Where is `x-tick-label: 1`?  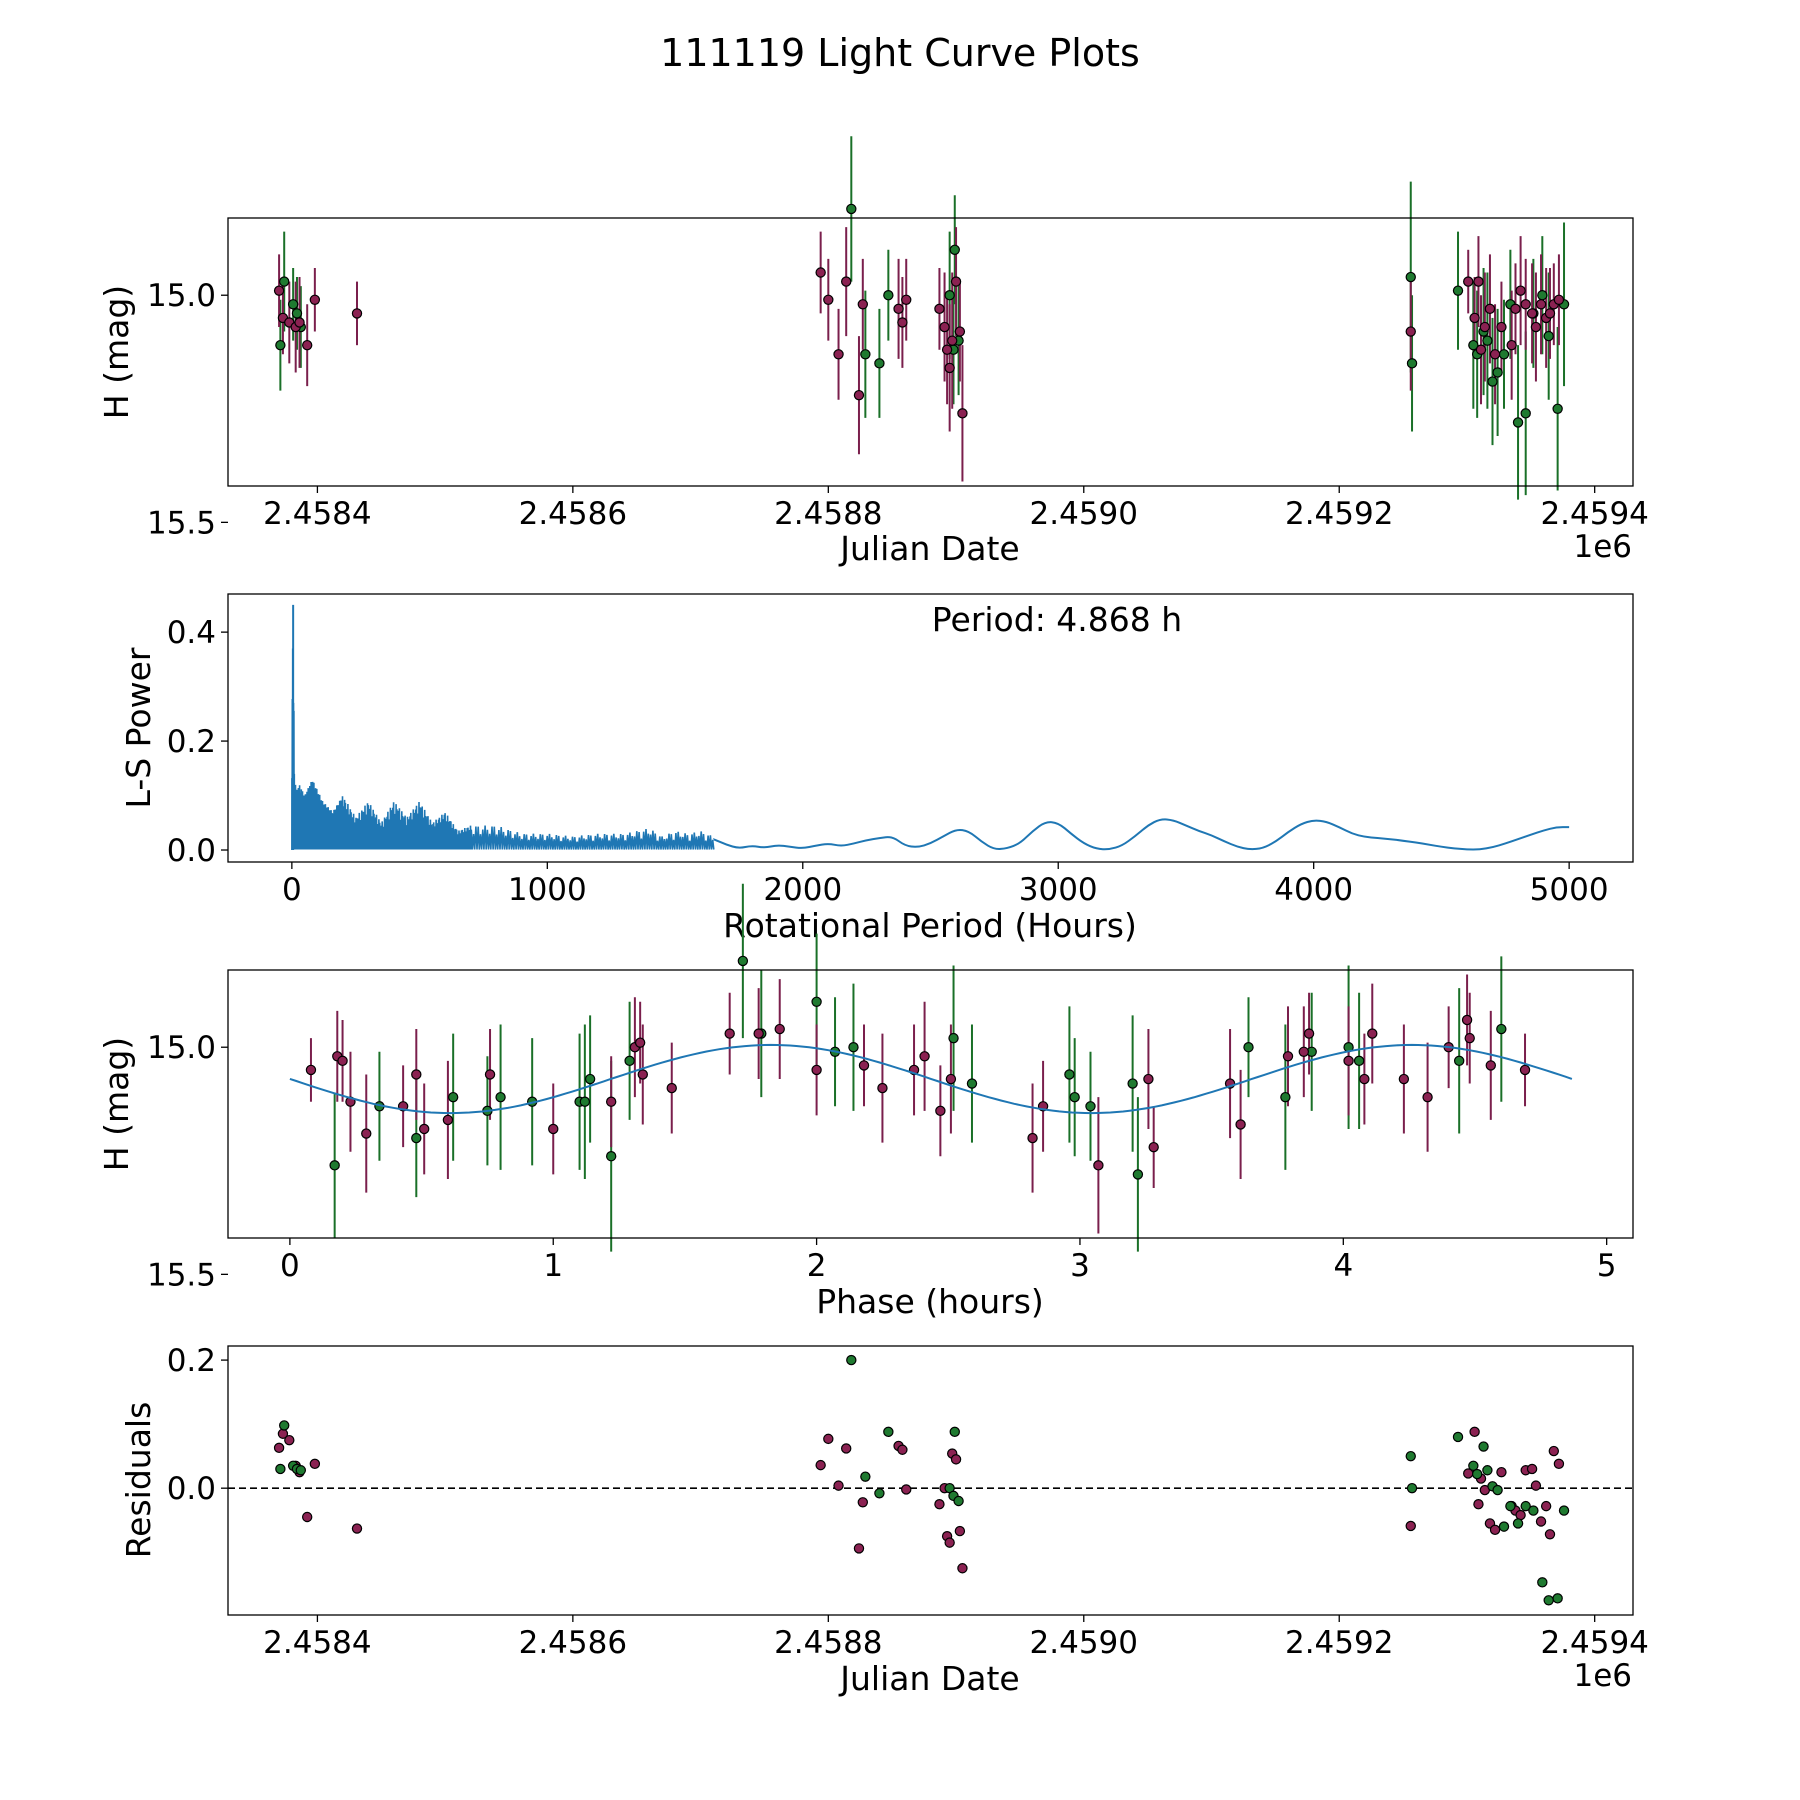
x-tick-label: 1 is located at coordinates (553, 1266).